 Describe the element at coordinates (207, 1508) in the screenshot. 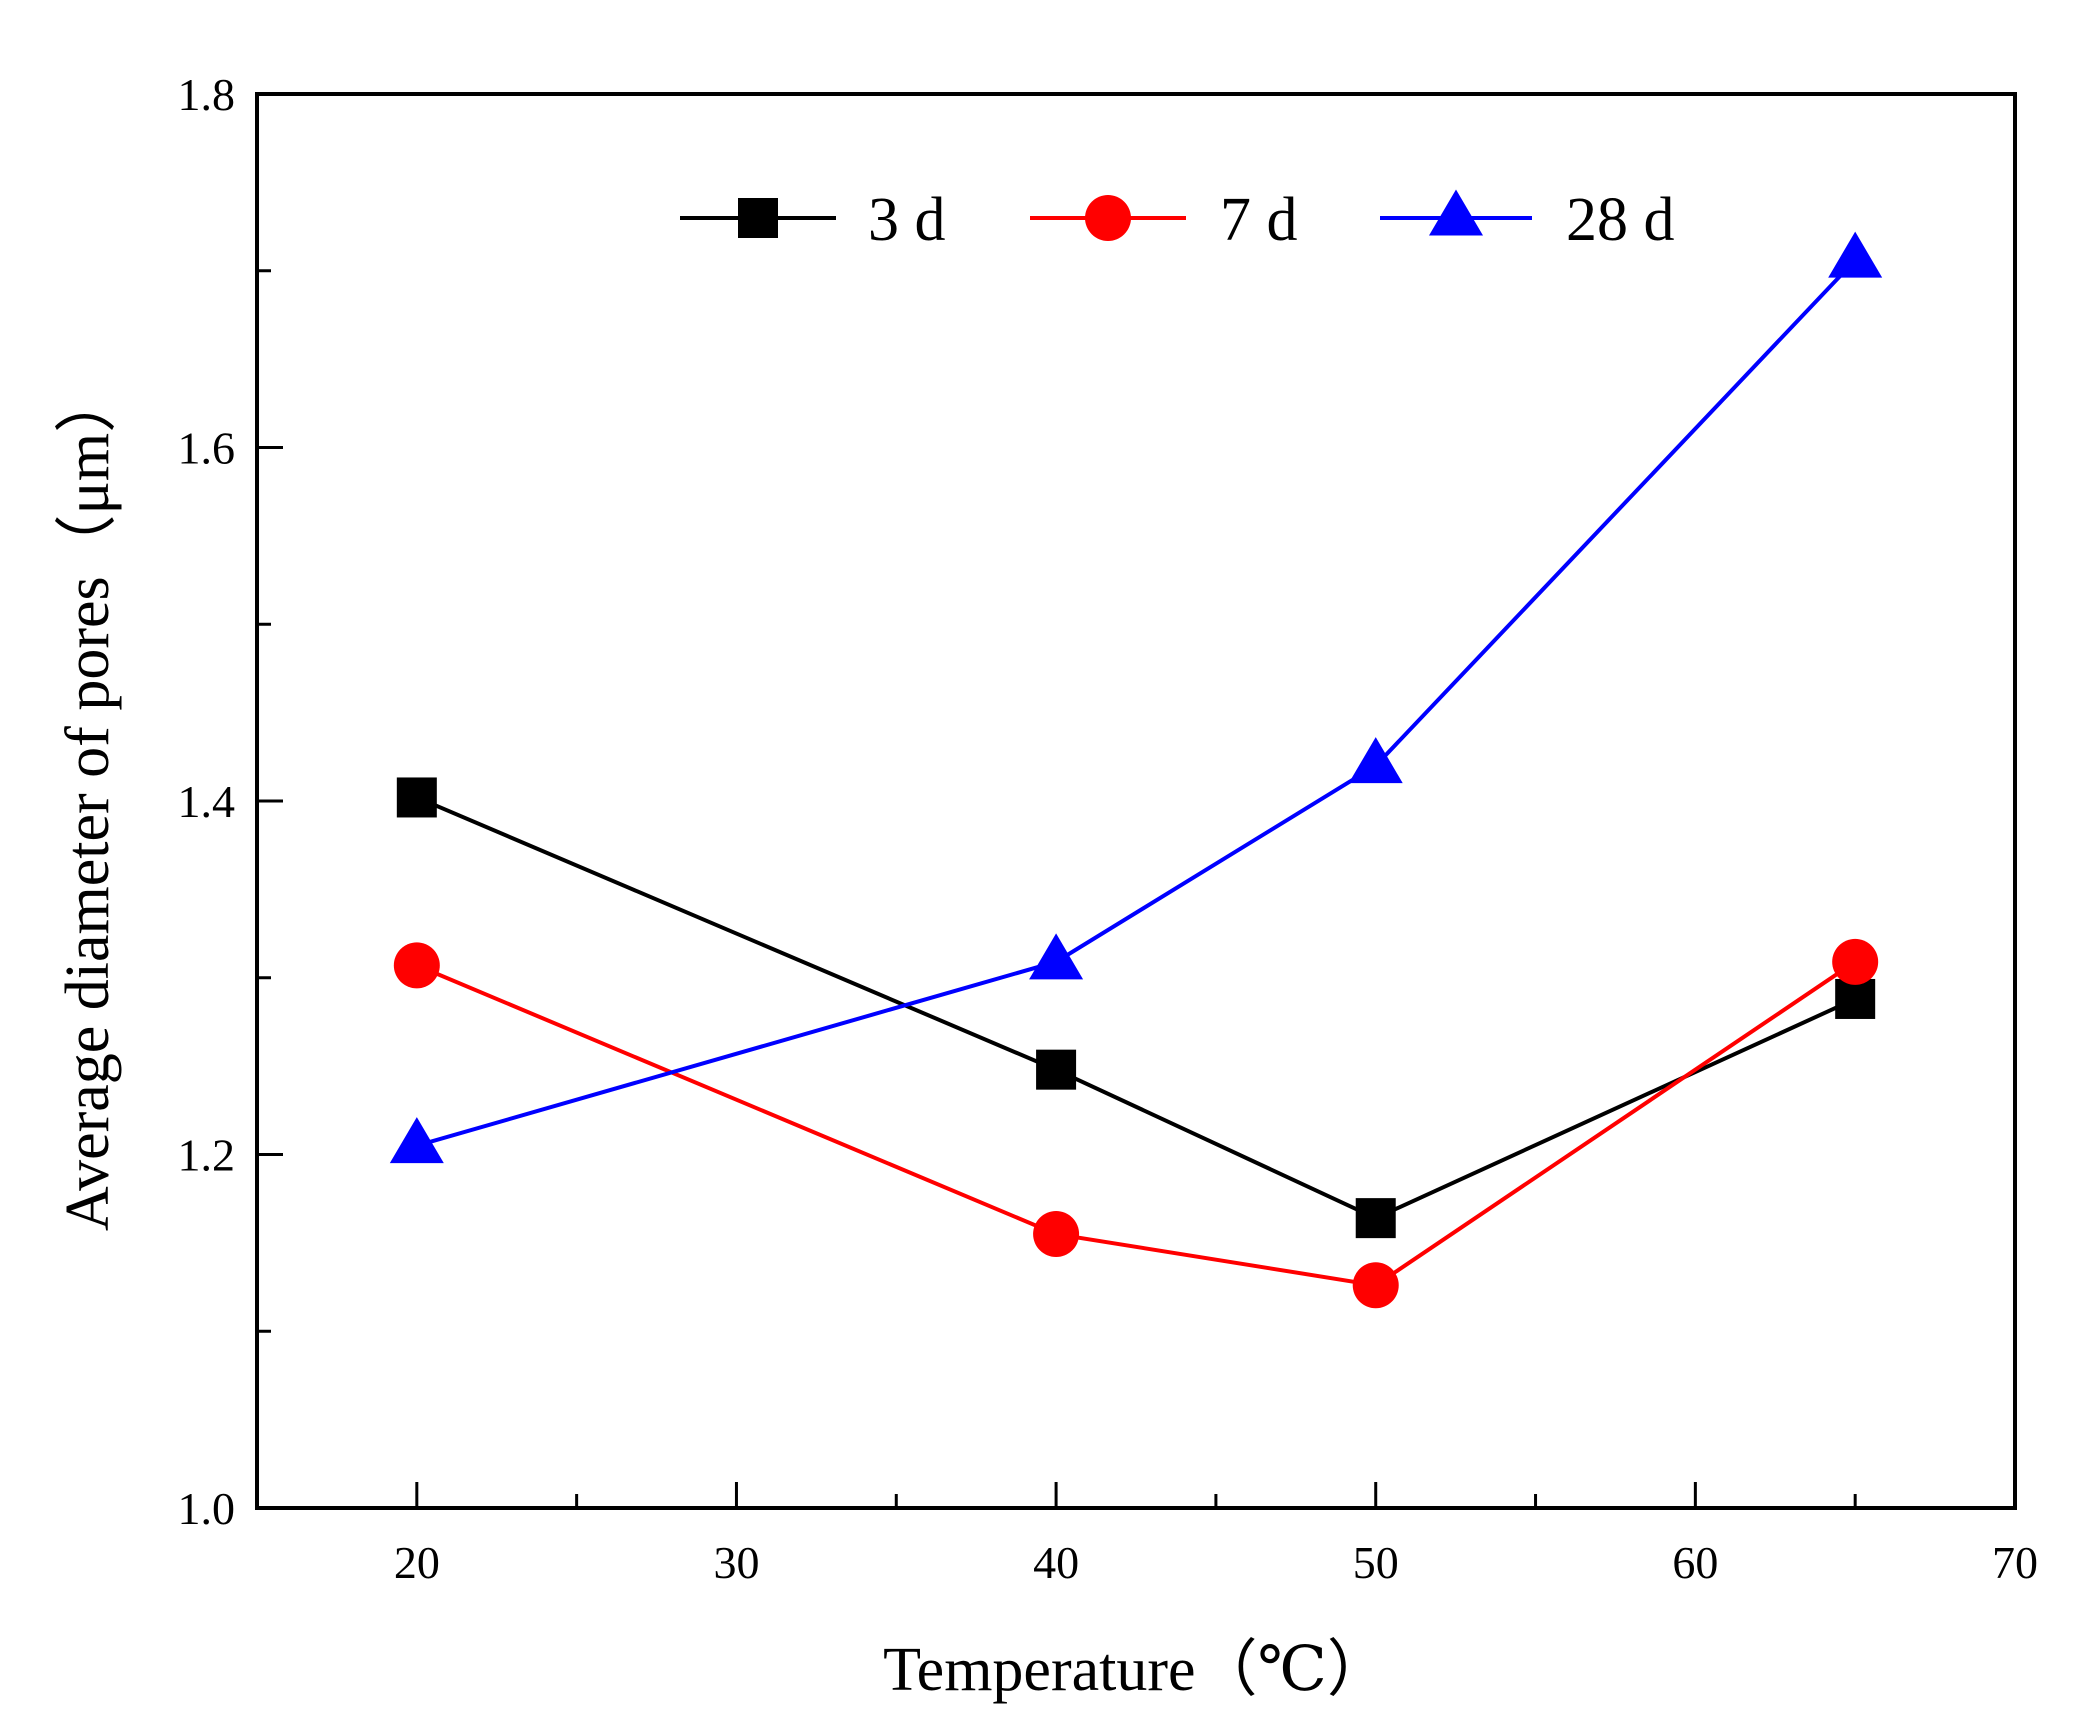

I see `y-tick-label: 1.0` at that location.